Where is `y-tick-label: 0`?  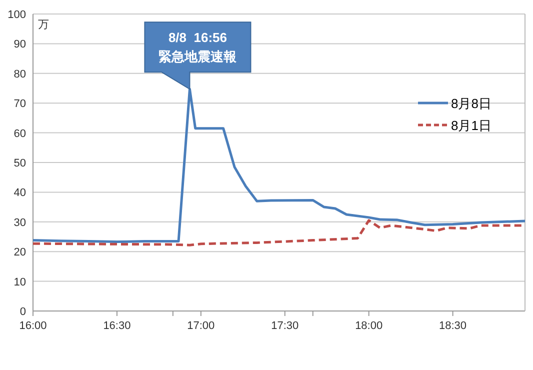 y-tick-label: 0 is located at coordinates (23, 312).